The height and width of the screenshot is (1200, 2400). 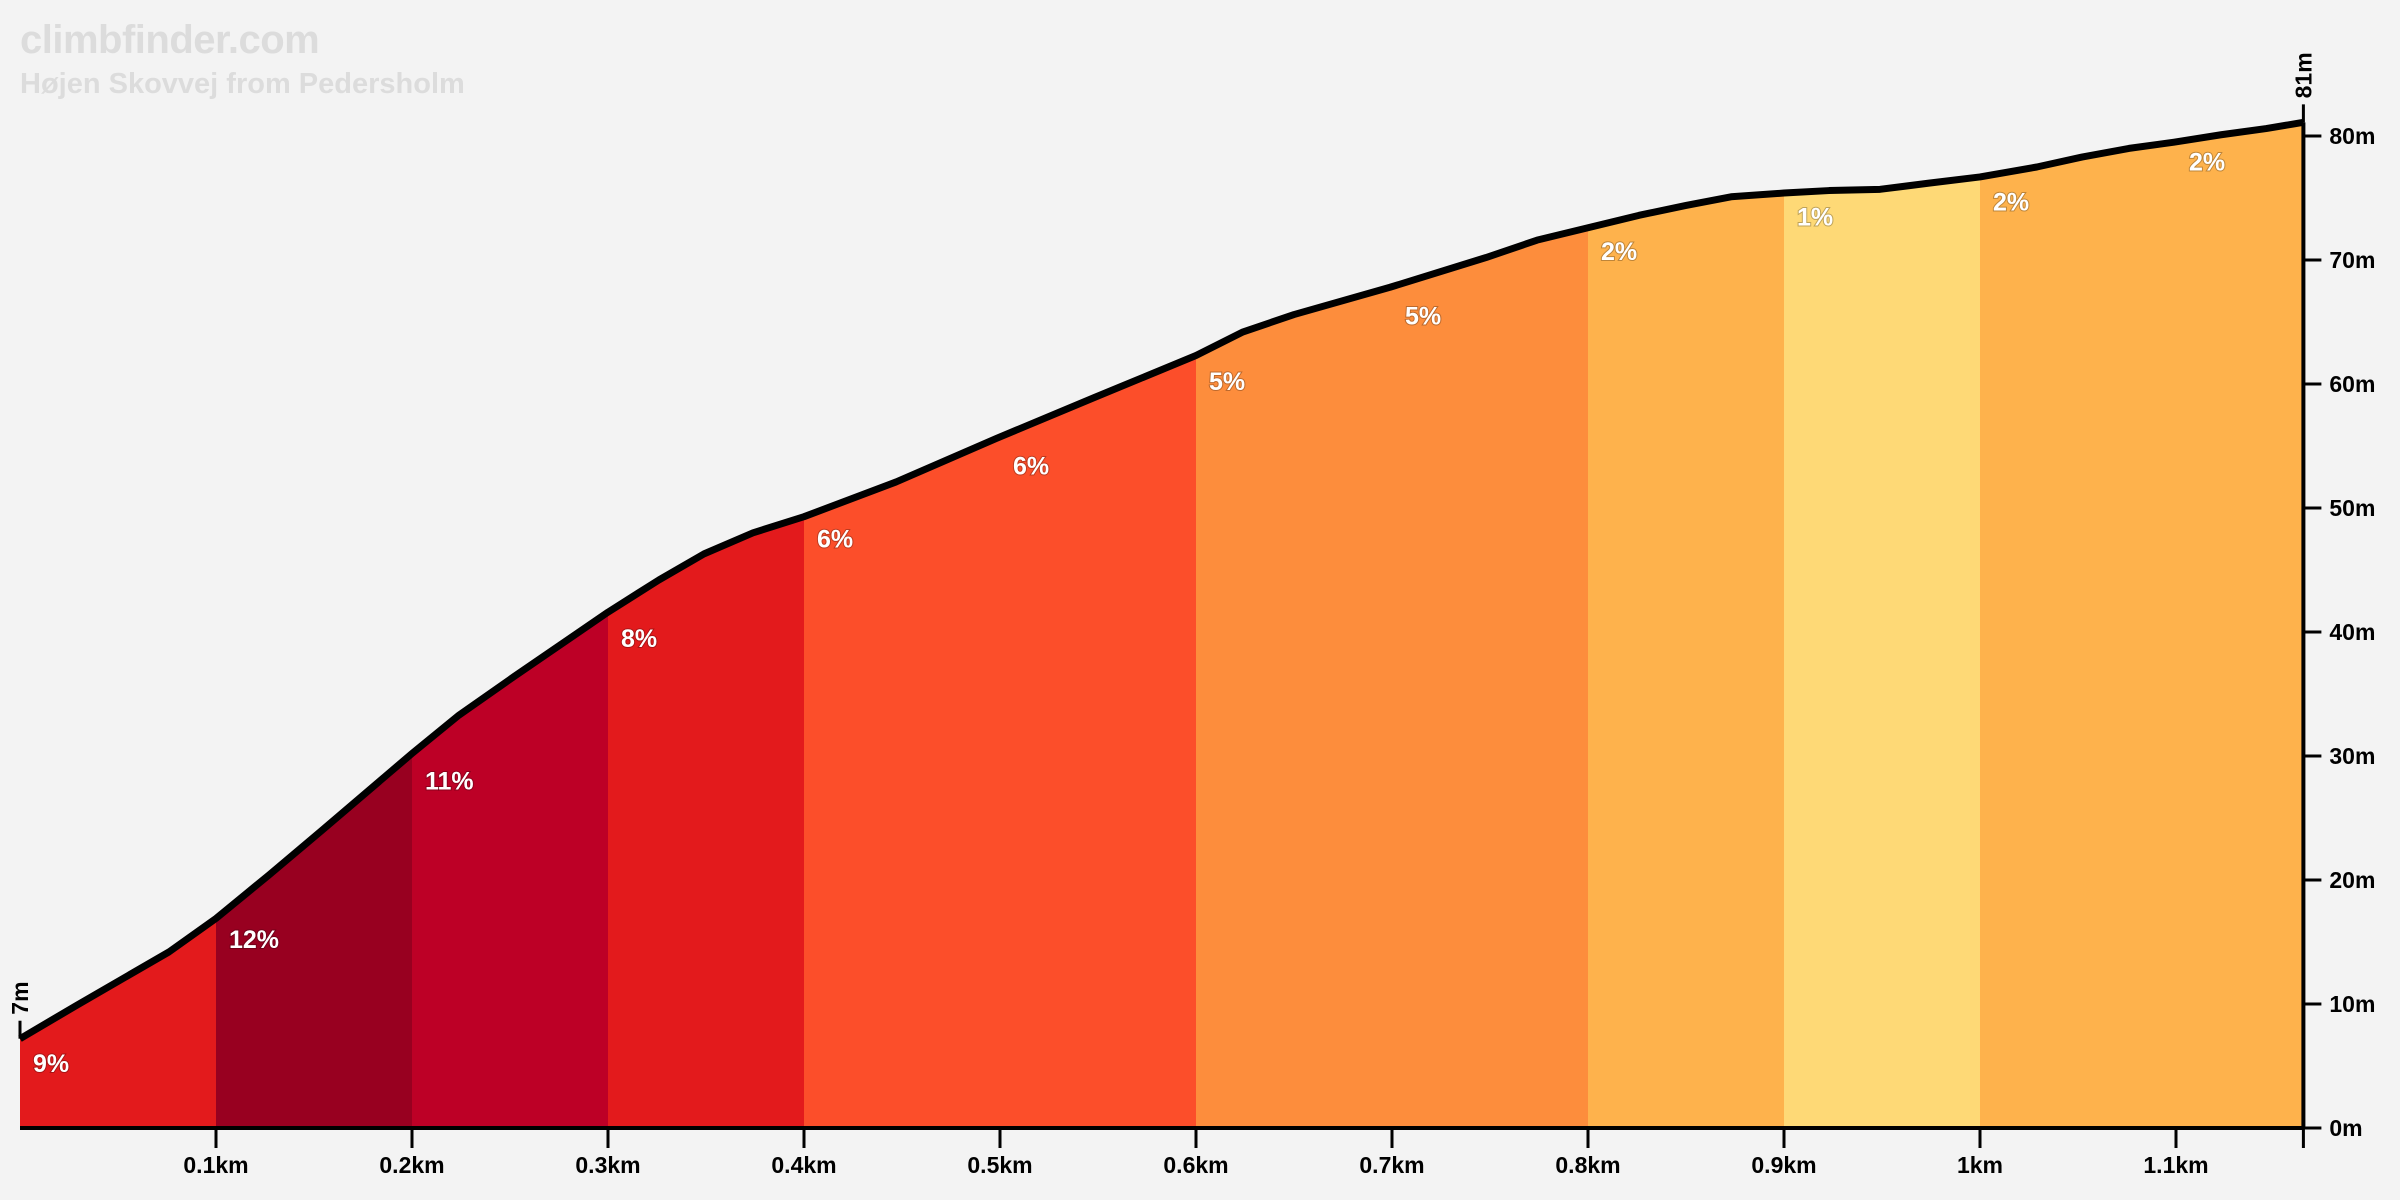 I want to click on y-tick-label: 70m, so click(x=2352, y=260).